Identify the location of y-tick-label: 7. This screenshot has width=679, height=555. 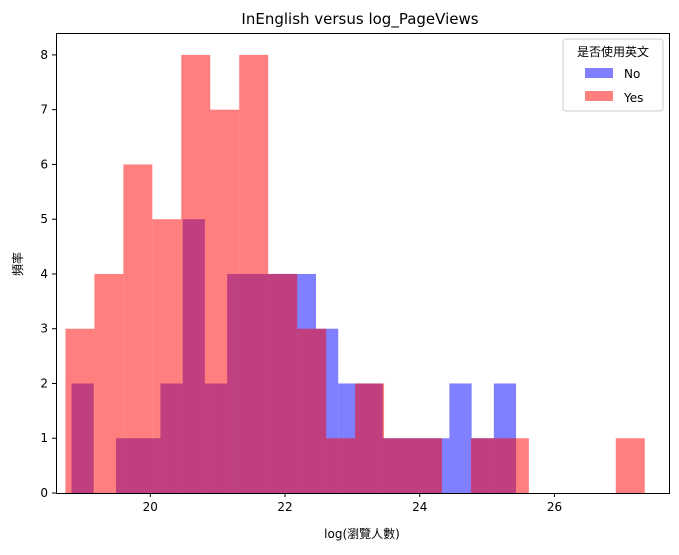
(44, 110).